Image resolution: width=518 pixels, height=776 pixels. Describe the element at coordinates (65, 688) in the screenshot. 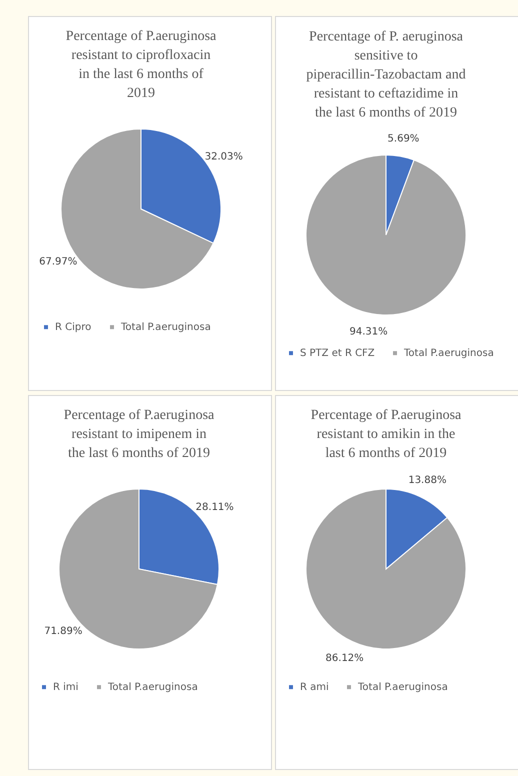

I see `legend-label: R imi` at that location.